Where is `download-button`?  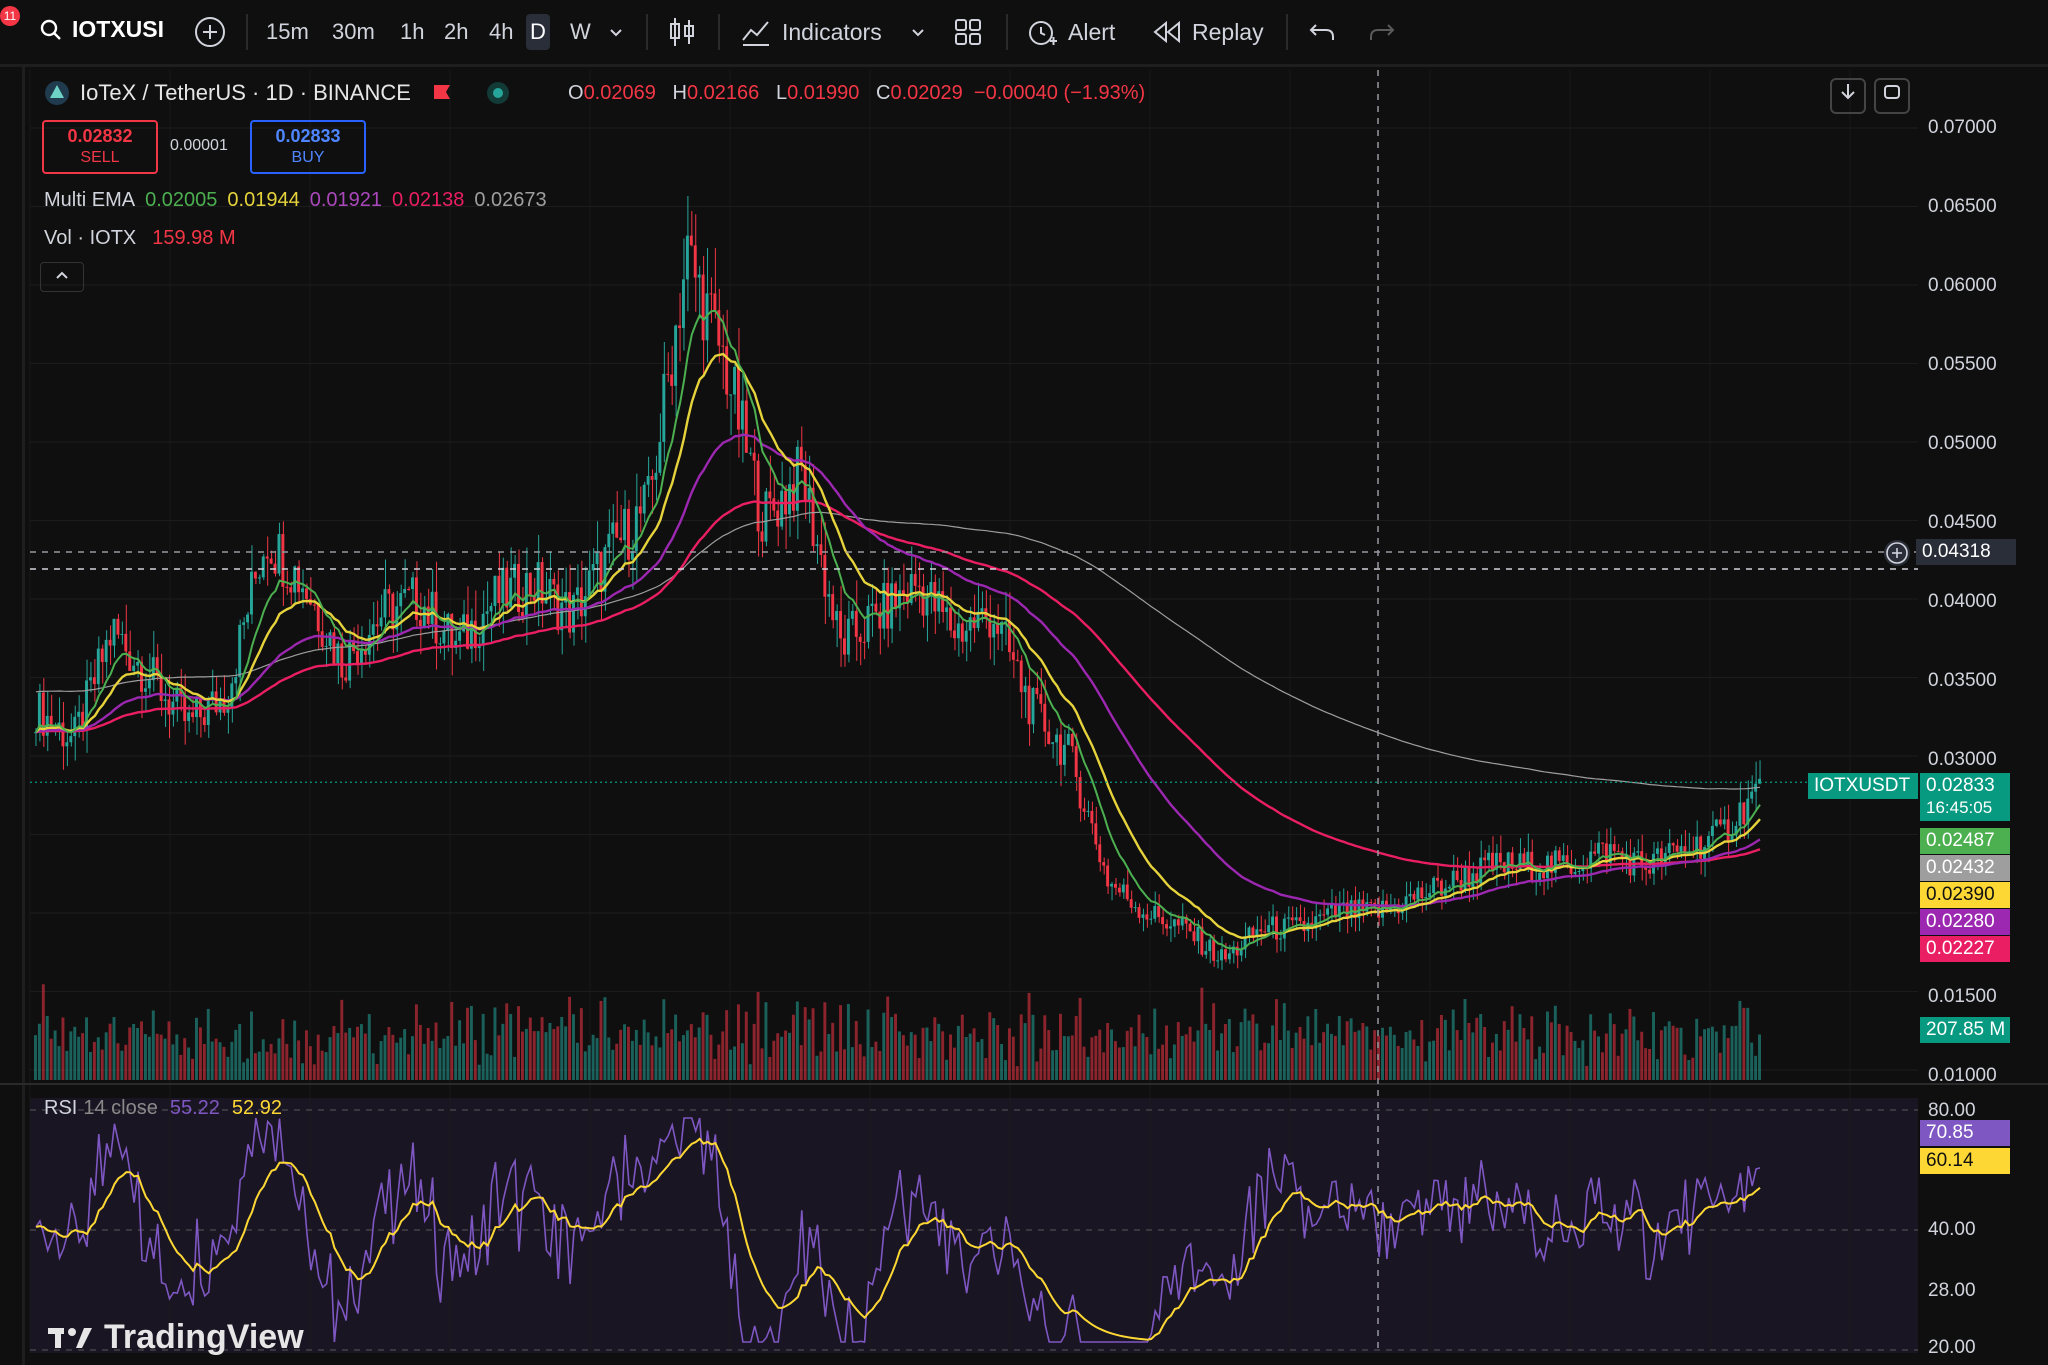
download-button is located at coordinates (1848, 96).